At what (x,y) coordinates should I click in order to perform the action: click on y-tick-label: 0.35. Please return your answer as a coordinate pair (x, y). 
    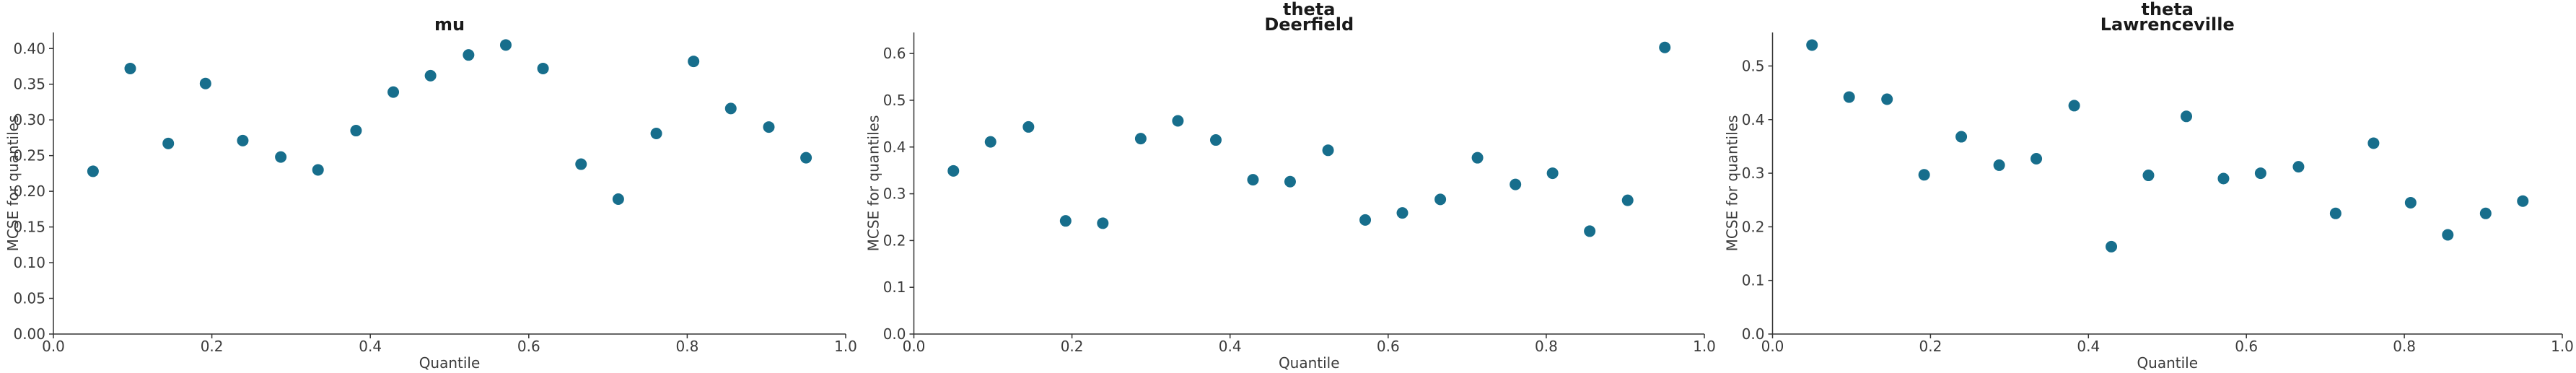
    Looking at the image, I should click on (29, 84).